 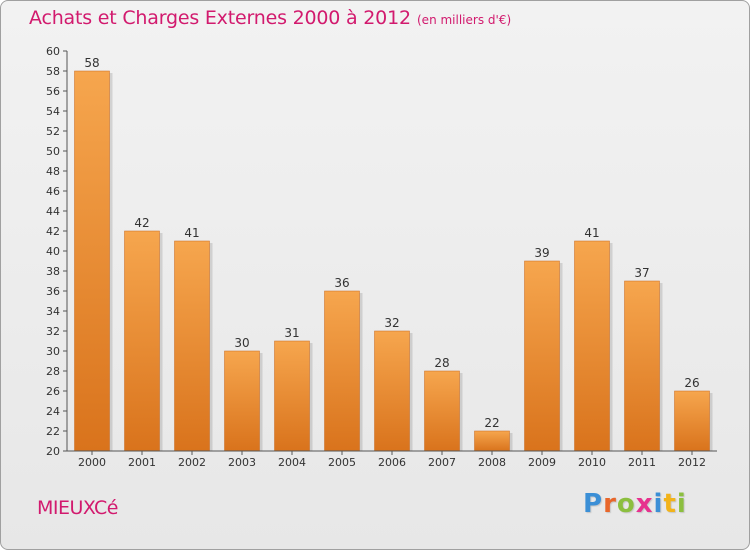 I want to click on y-tick-label: 48, so click(x=53, y=171).